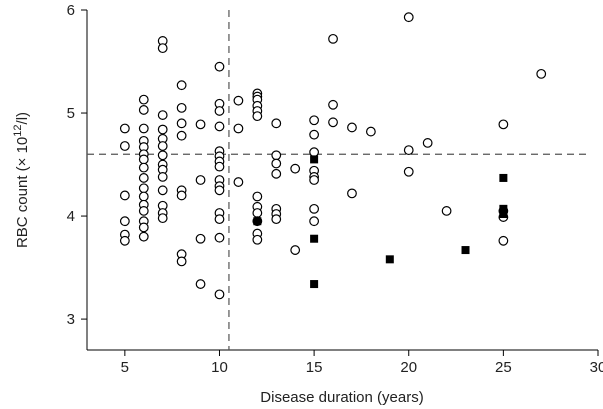 This screenshot has width=603, height=409. Describe the element at coordinates (71, 10) in the screenshot. I see `y-tick-label: 6` at that location.